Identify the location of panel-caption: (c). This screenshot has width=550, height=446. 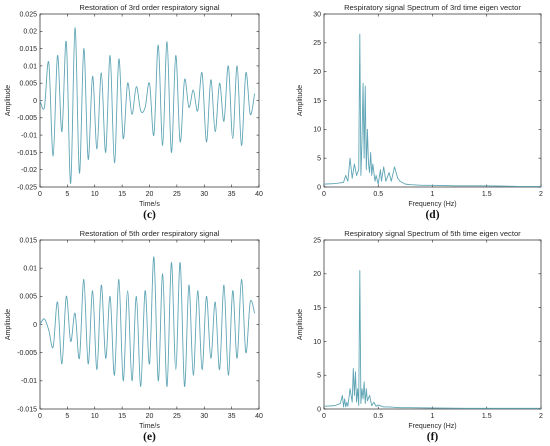
(149, 215).